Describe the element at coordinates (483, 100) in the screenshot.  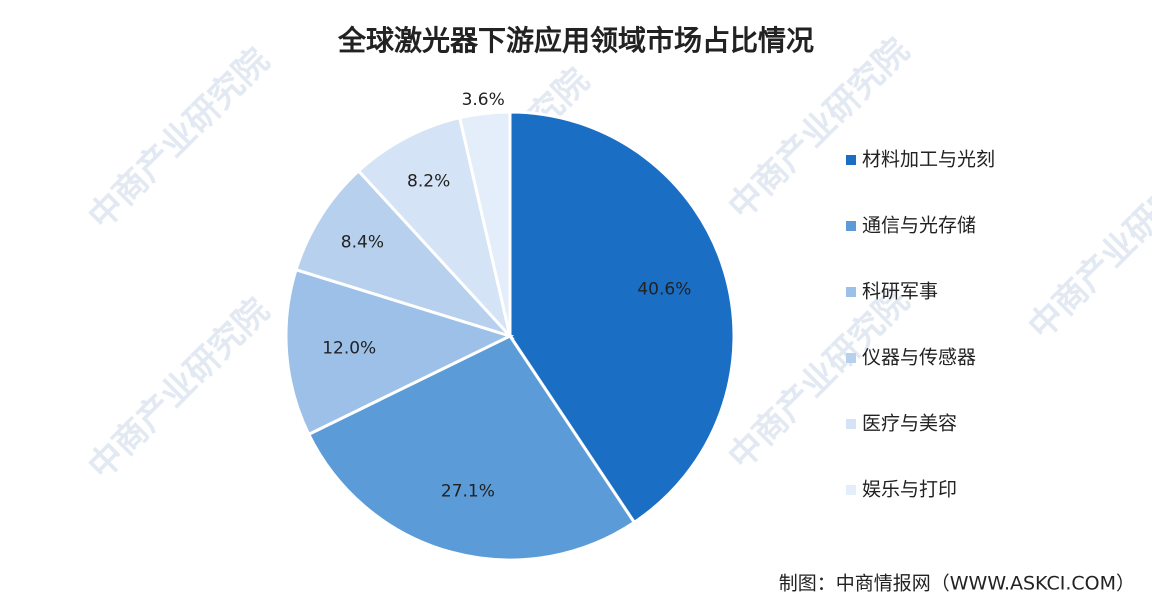
I see `data-label: 3.6%` at that location.